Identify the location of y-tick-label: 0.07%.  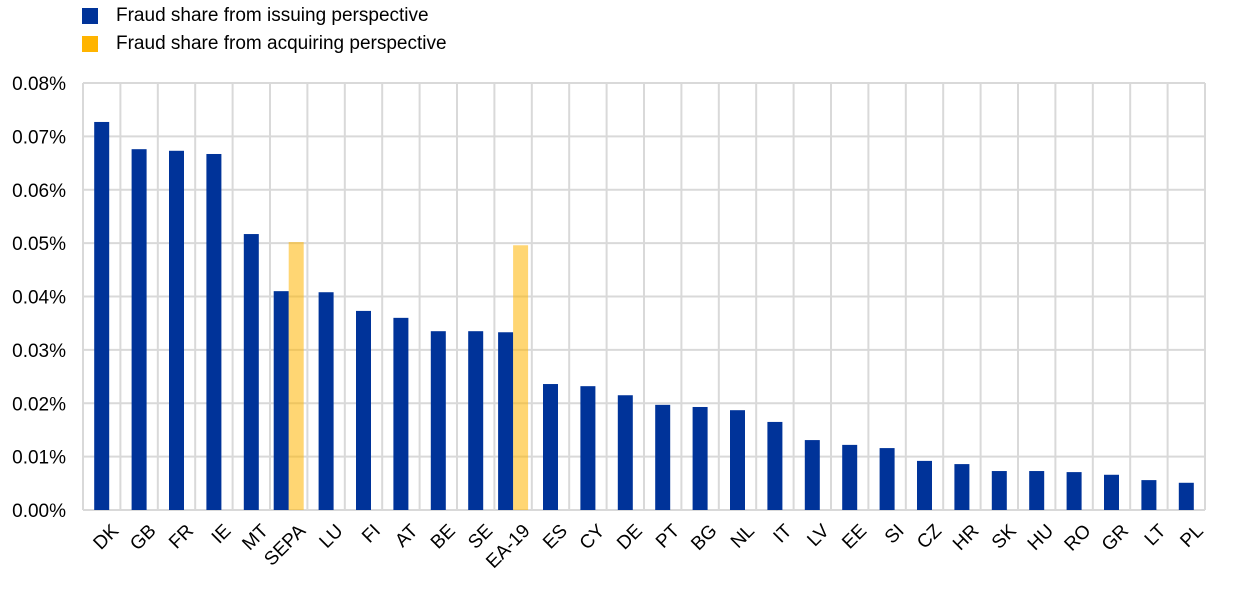
(39, 137).